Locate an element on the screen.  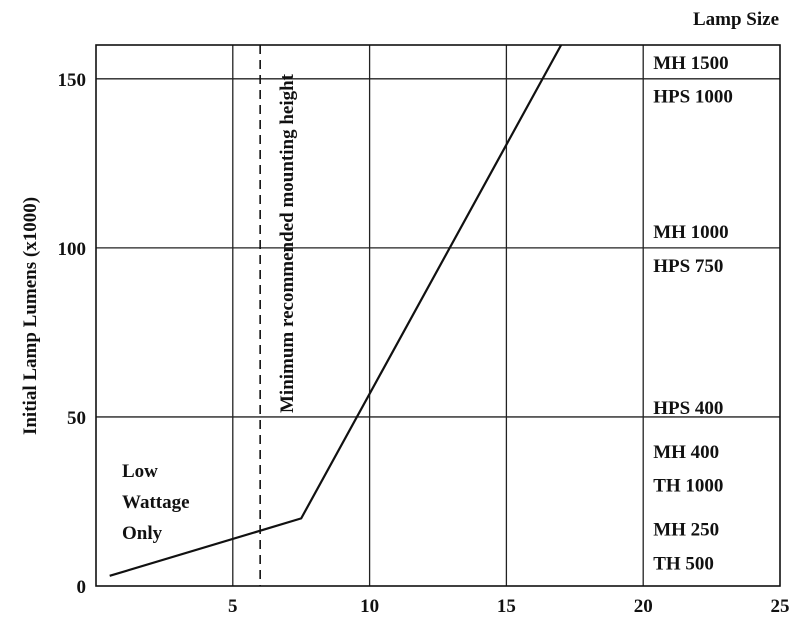
min-mounting-height-label: Minimum recommended mounting height is located at coordinates (287, 243).